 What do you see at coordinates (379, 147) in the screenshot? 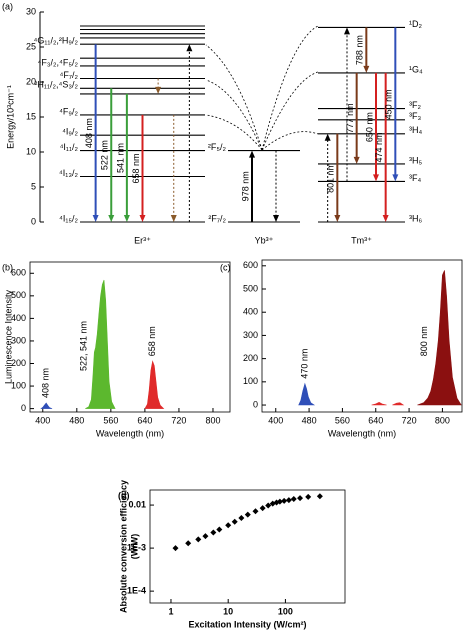
I see `transition-label: 474 nm` at bounding box center [379, 147].